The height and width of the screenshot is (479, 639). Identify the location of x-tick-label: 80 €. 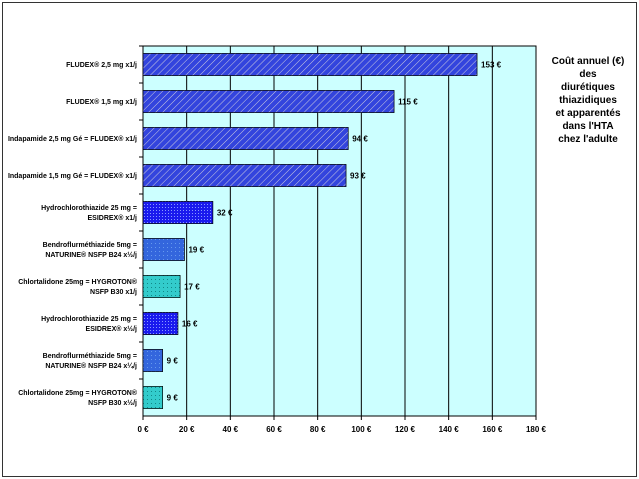
(318, 429).